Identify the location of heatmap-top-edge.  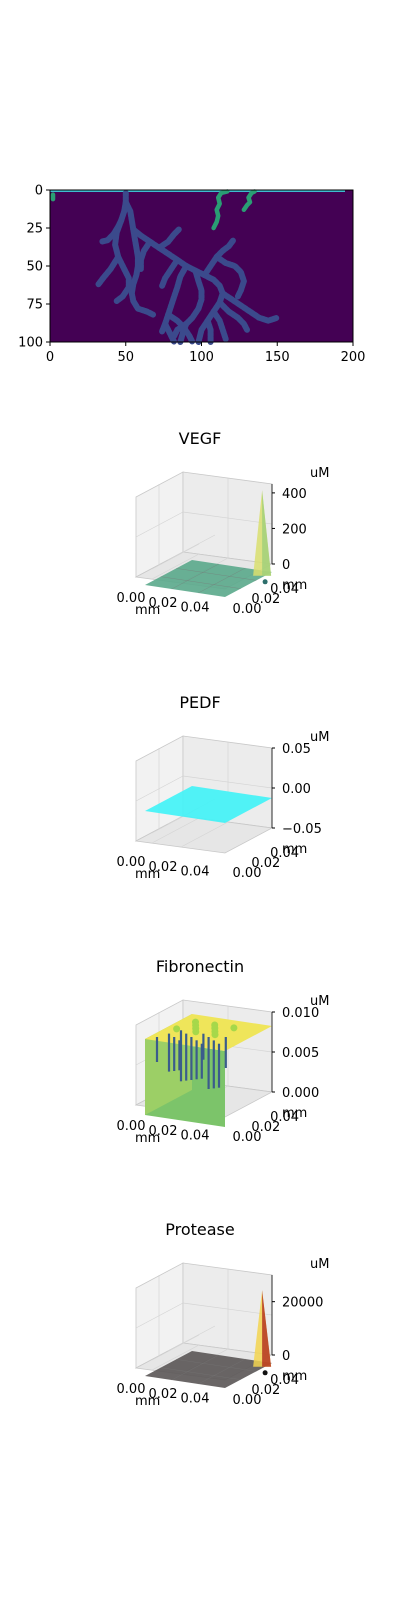
(197, 191).